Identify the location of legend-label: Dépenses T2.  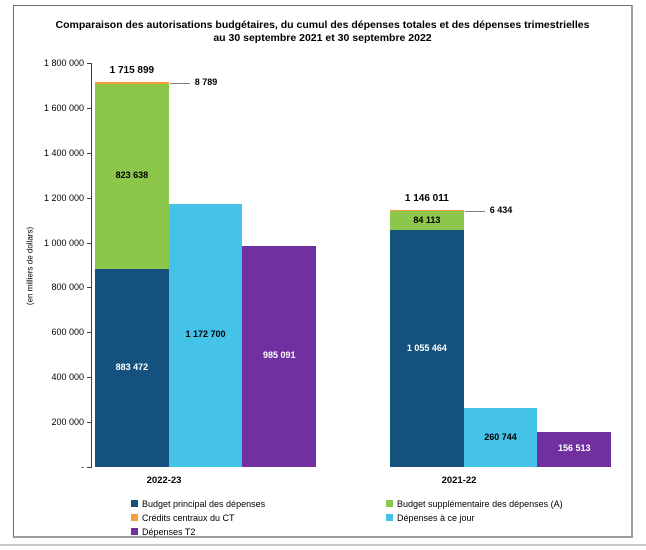
(169, 532).